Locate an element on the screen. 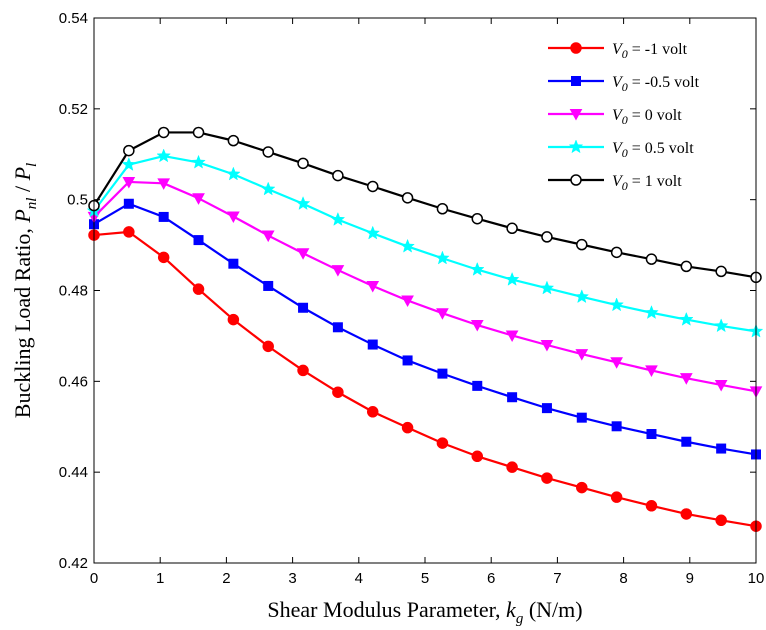  x-axis-label: Shear Modulus Parameter, kg (N/m) is located at coordinates (424, 612).